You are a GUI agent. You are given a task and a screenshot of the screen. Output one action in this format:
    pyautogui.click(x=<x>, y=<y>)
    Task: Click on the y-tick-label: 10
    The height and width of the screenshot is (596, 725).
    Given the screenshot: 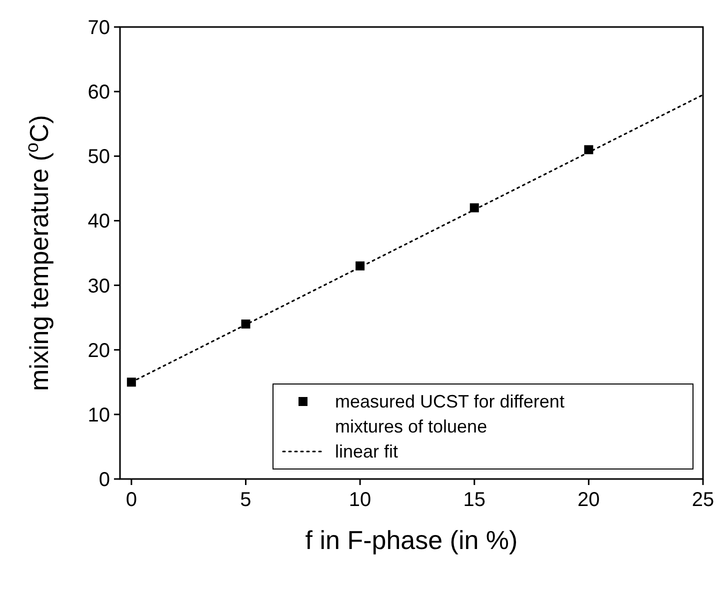 What is the action you would take?
    pyautogui.click(x=99, y=415)
    